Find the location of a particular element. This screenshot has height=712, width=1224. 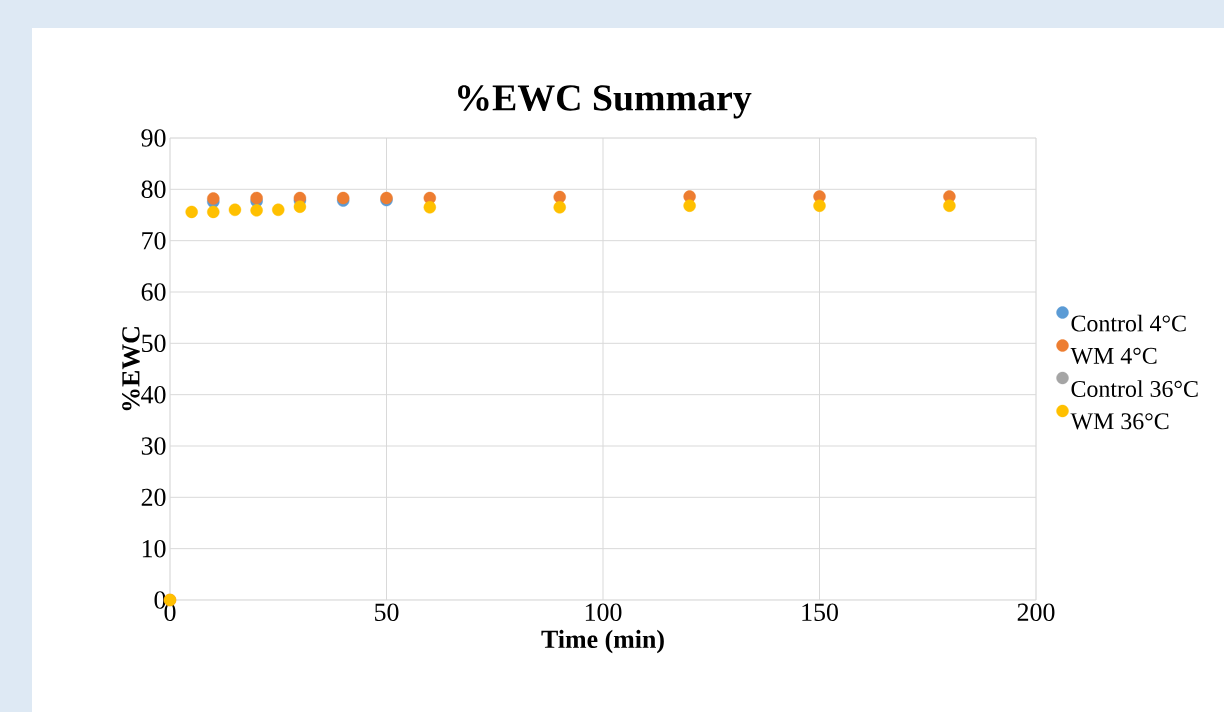

y-tick-label: 90 is located at coordinates (153, 138).